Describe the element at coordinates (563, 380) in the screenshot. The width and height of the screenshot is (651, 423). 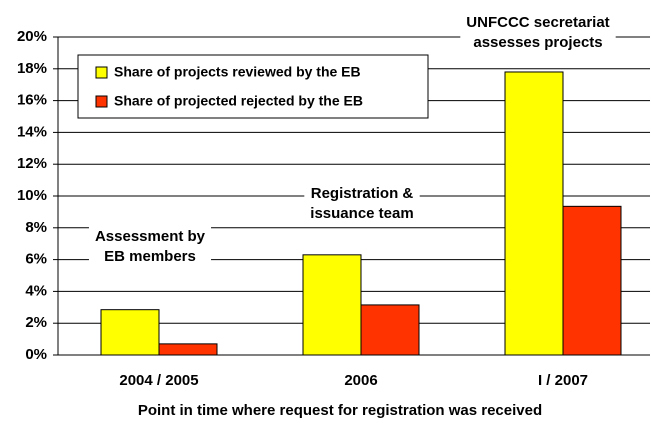
I see `x-tick-label: I / 2007` at that location.